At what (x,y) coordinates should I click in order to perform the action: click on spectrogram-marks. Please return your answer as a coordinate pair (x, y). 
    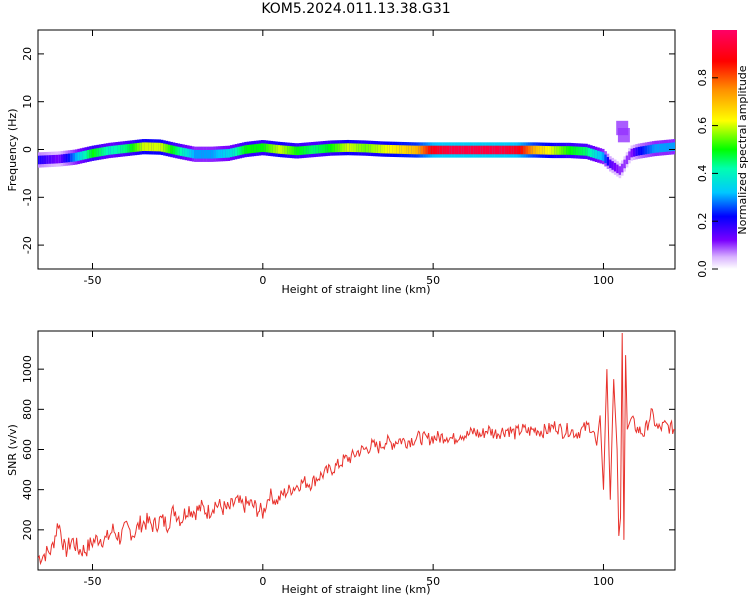
    Looking at the image, I should click on (356, 149).